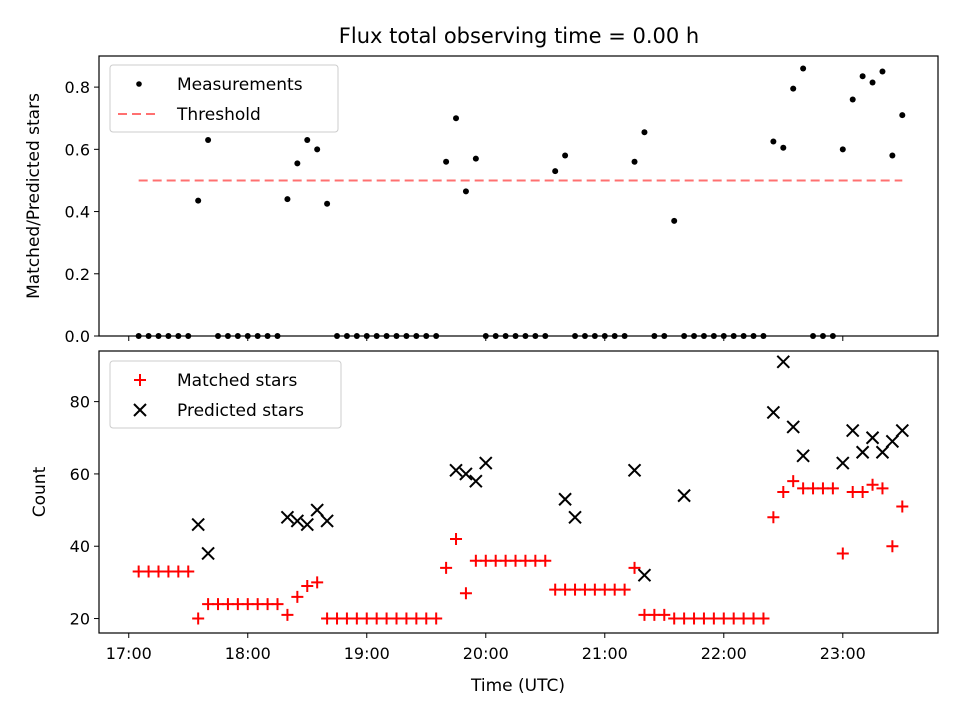 This screenshot has height=720, width=960. I want to click on chart-title: Flux total observing time = 0.00 h, so click(519, 36).